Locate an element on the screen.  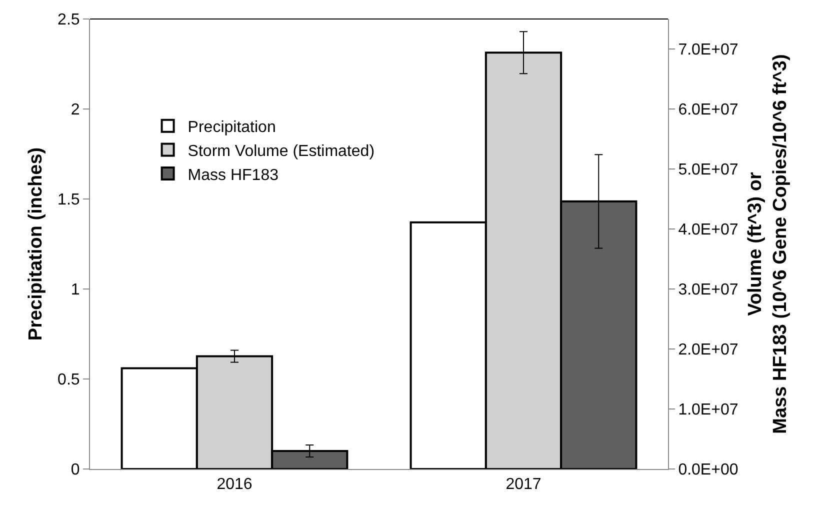
y-tick-label: 1.5 is located at coordinates (69, 200).